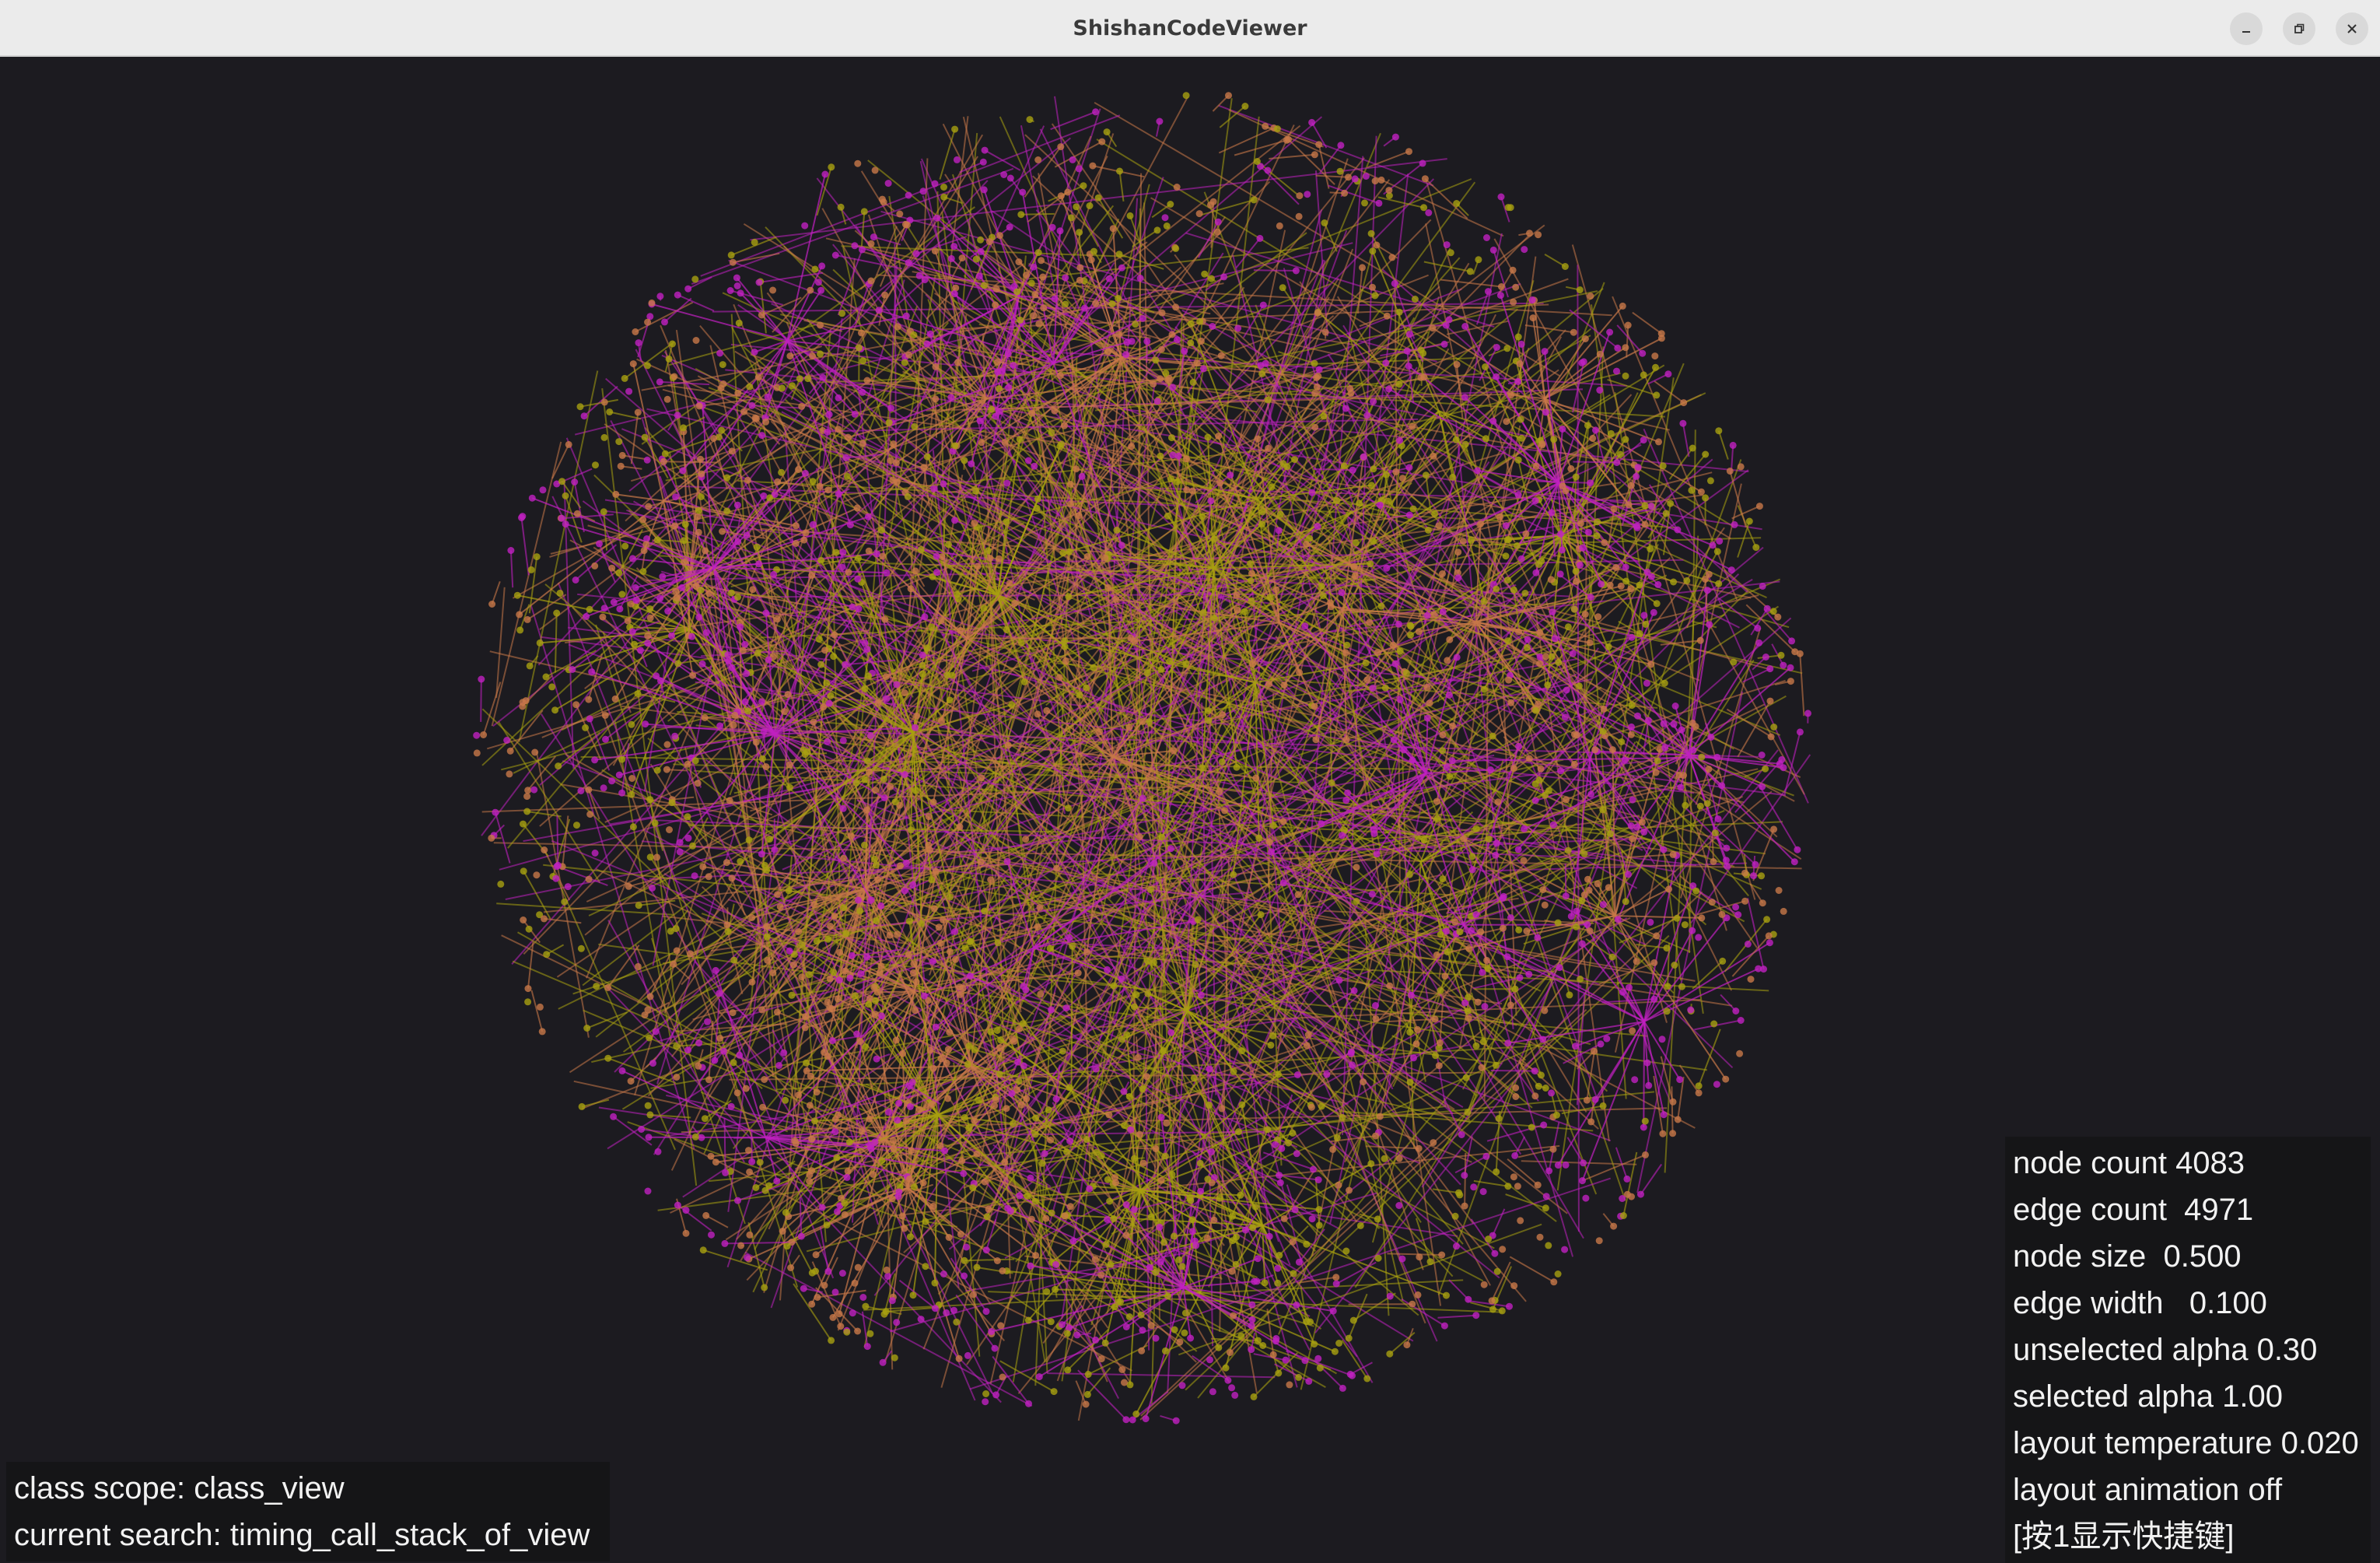 The width and height of the screenshot is (2380, 1563). Describe the element at coordinates (308, 1488) in the screenshot. I see `class-scope-label: class scope: class_view` at that location.